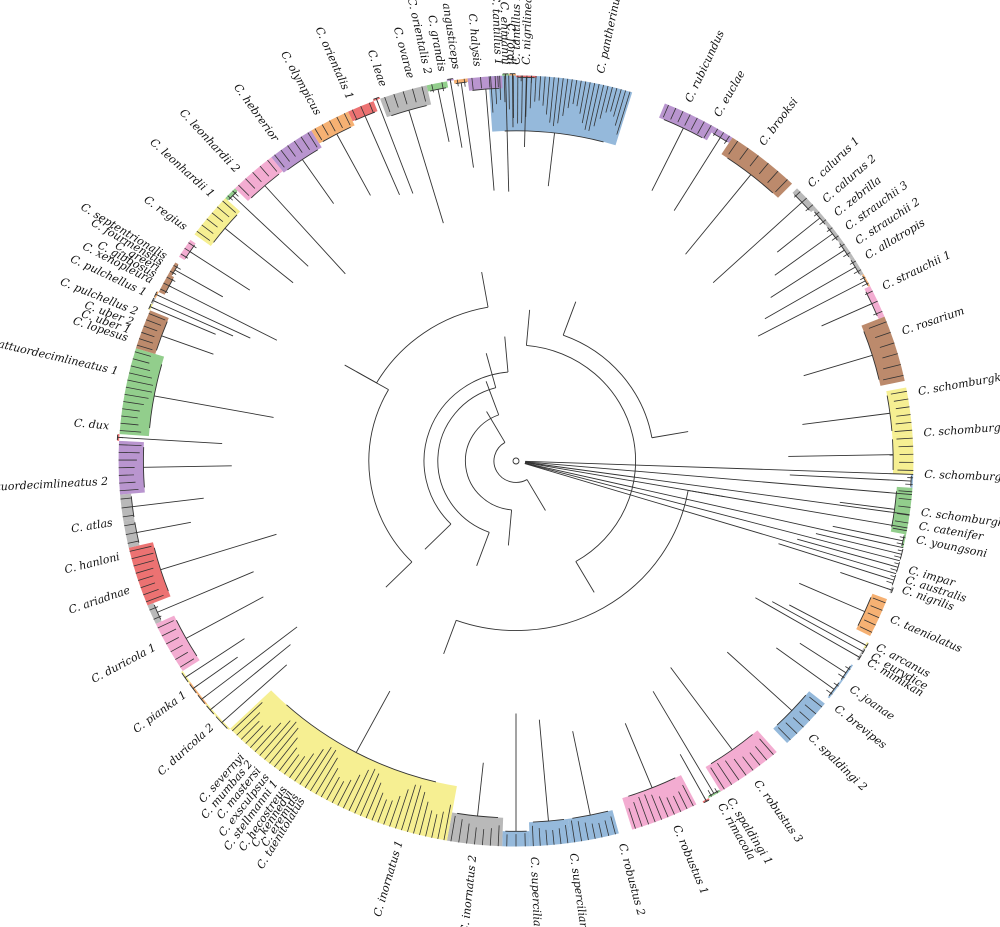  I want to click on clade-wedge-halysis, so click(485, 83).